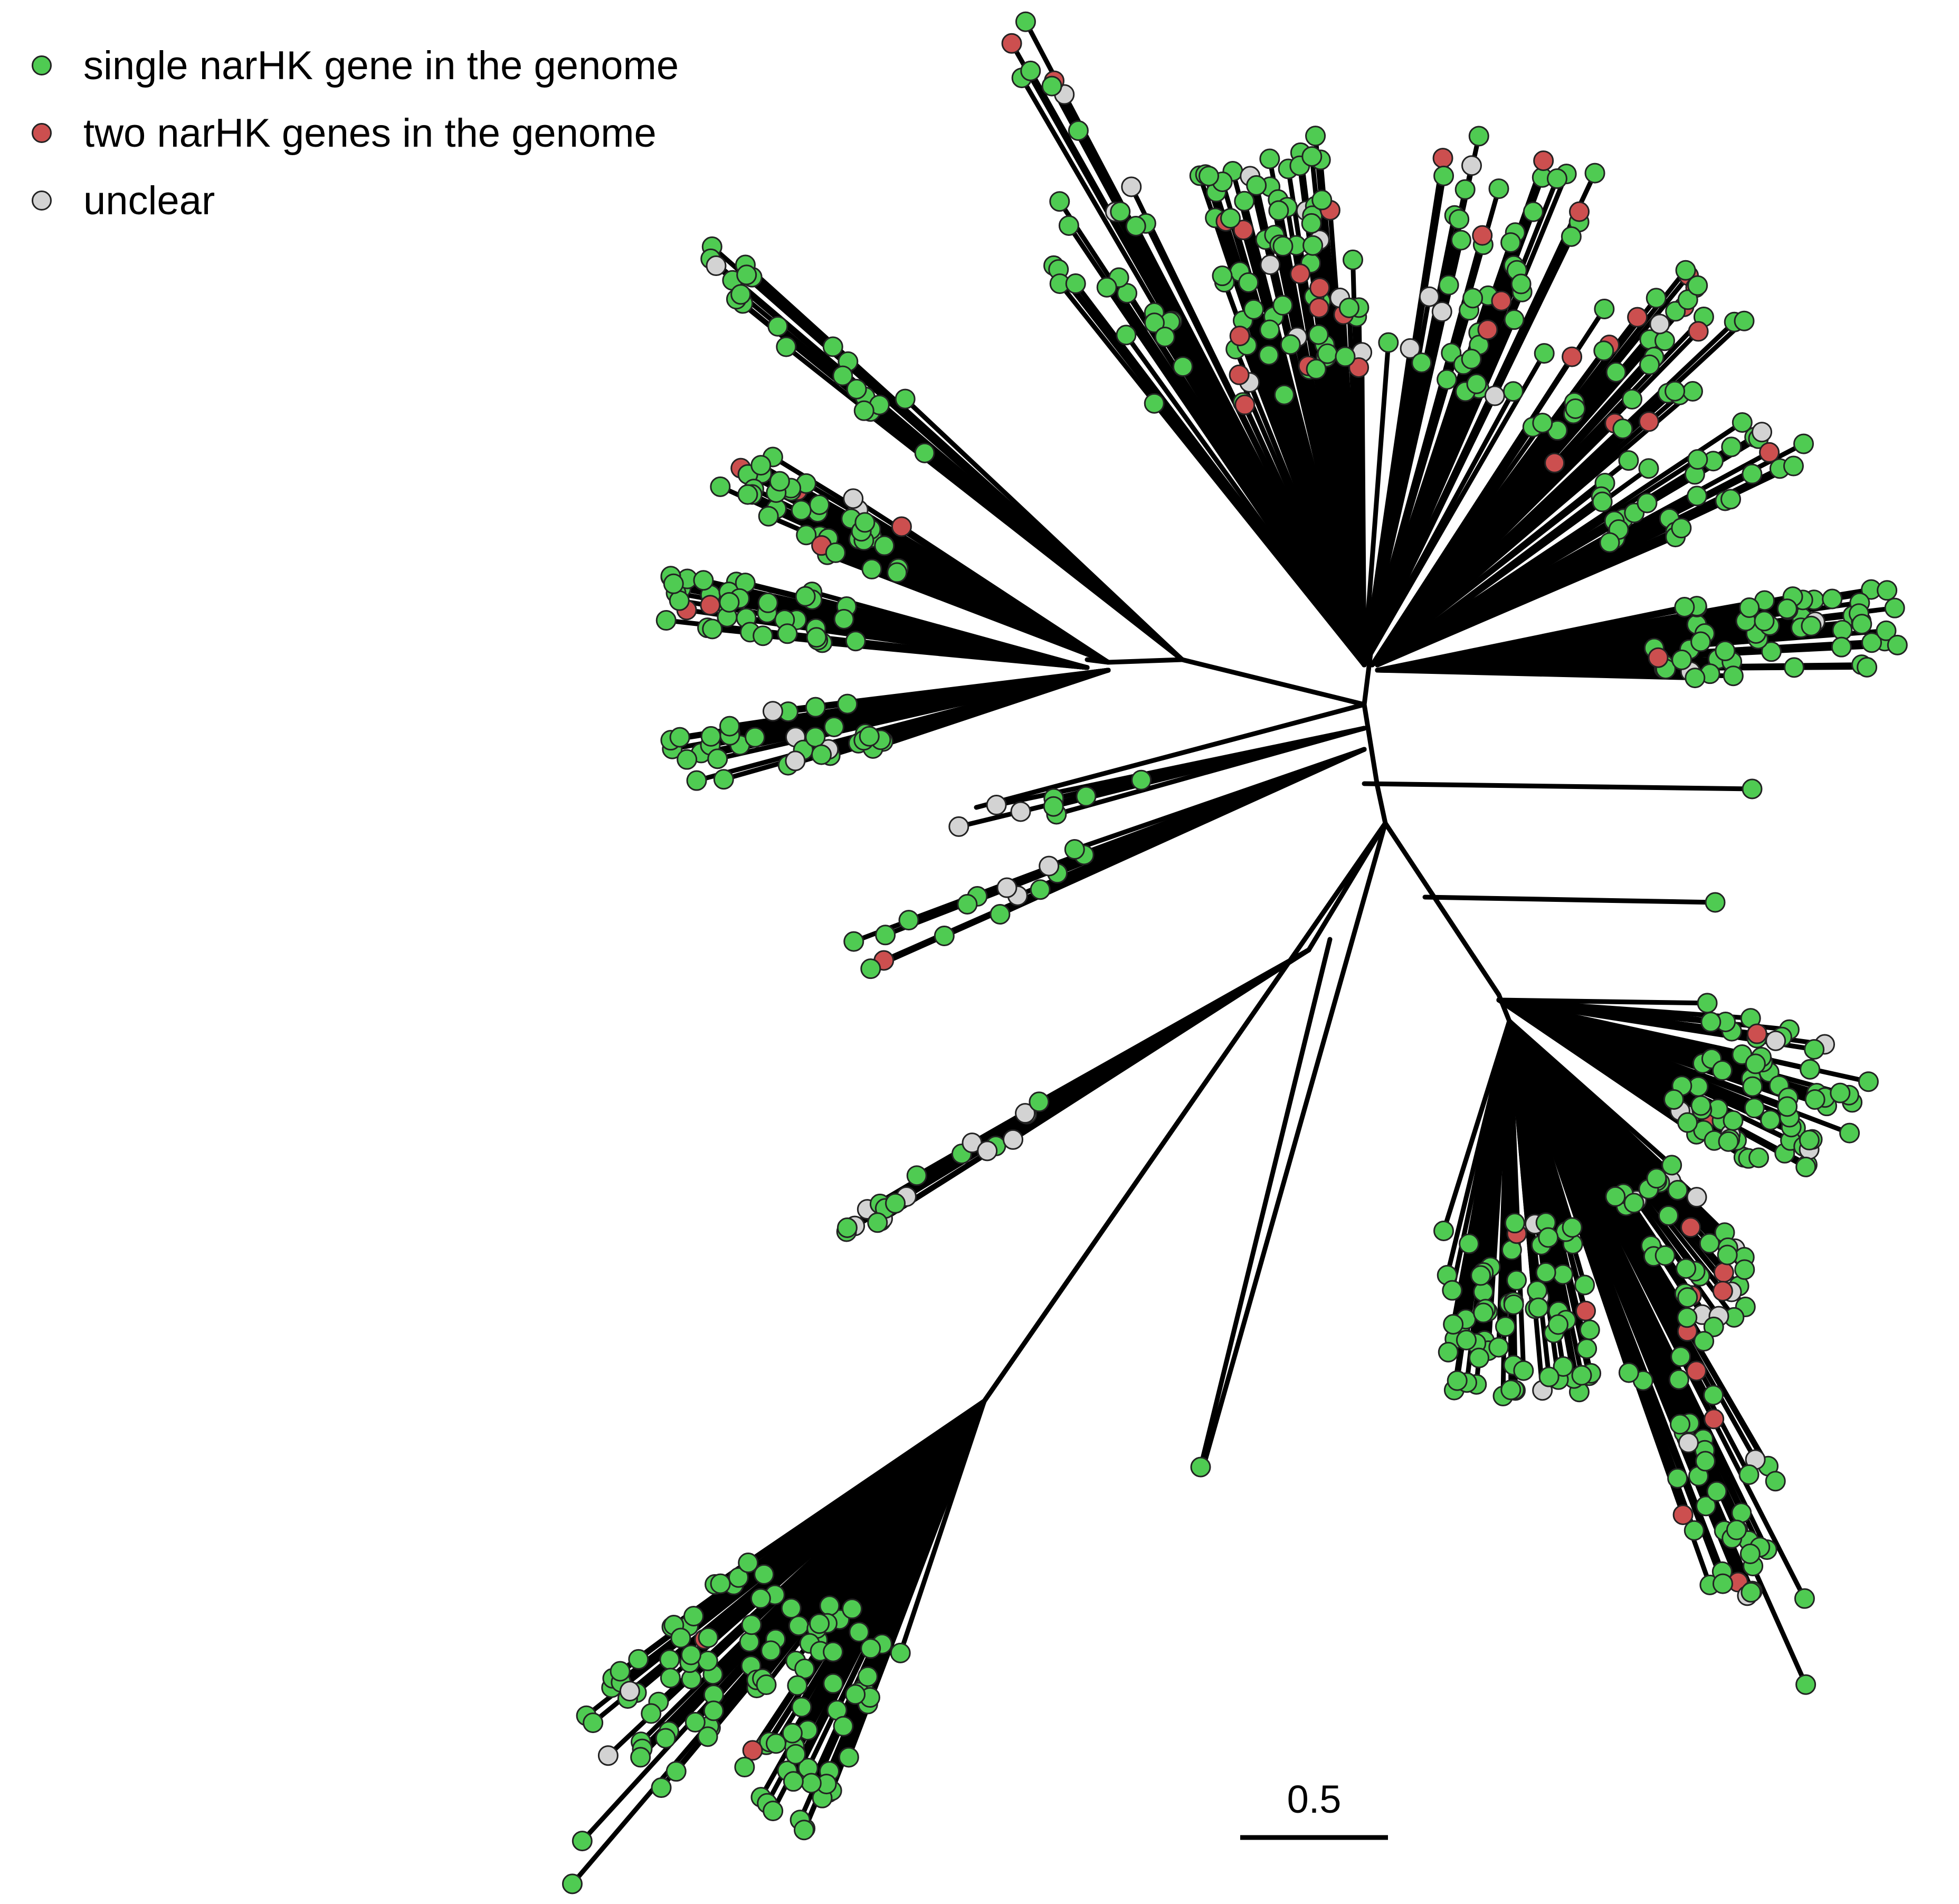 The image size is (1959, 1904). What do you see at coordinates (42, 201) in the screenshot?
I see `unclear-marker-icon` at bounding box center [42, 201].